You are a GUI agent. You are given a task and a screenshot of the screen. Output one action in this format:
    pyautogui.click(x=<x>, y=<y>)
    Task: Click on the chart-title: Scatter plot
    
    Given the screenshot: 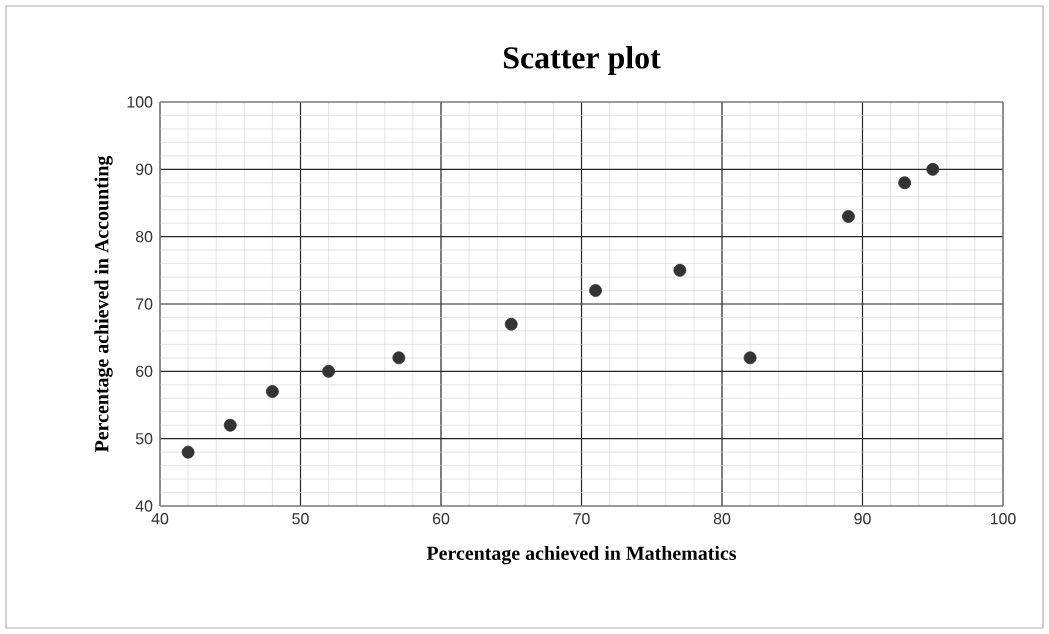 What is the action you would take?
    pyautogui.click(x=582, y=60)
    